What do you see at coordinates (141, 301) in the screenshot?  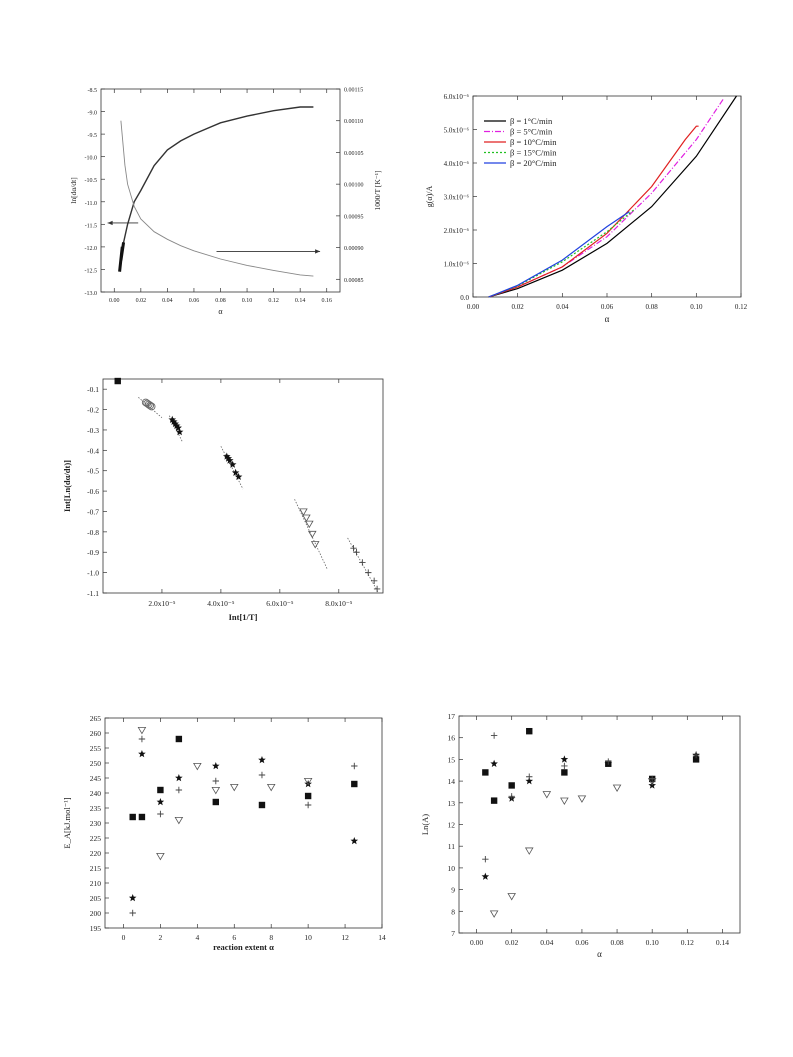 I see `x-tick-label: 0.02` at bounding box center [141, 301].